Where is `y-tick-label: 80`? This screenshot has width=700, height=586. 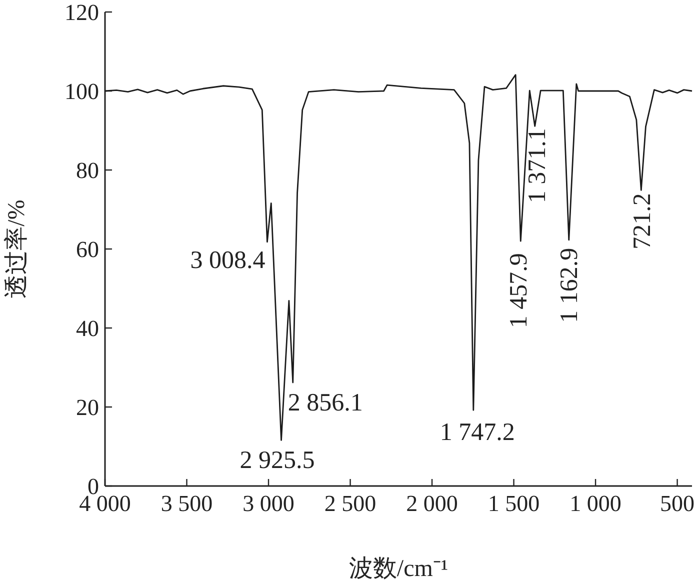
y-tick-label: 80 is located at coordinates (87, 170).